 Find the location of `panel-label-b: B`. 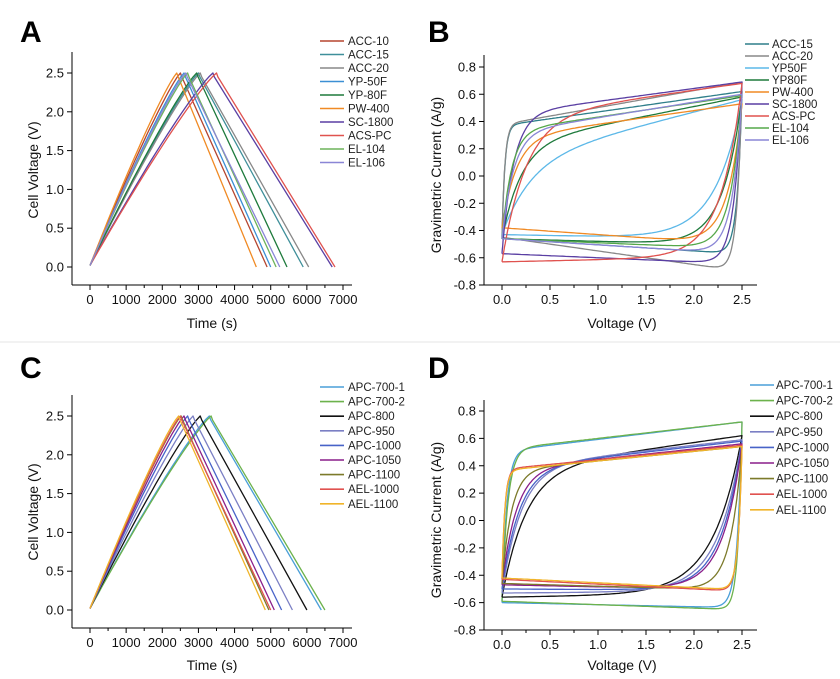

panel-label-b: B is located at coordinates (439, 32).